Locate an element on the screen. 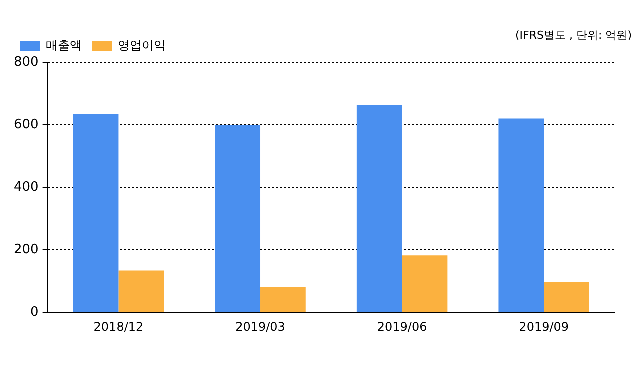 This screenshot has width=640, height=368. y-tick-label: 400 is located at coordinates (26, 187).